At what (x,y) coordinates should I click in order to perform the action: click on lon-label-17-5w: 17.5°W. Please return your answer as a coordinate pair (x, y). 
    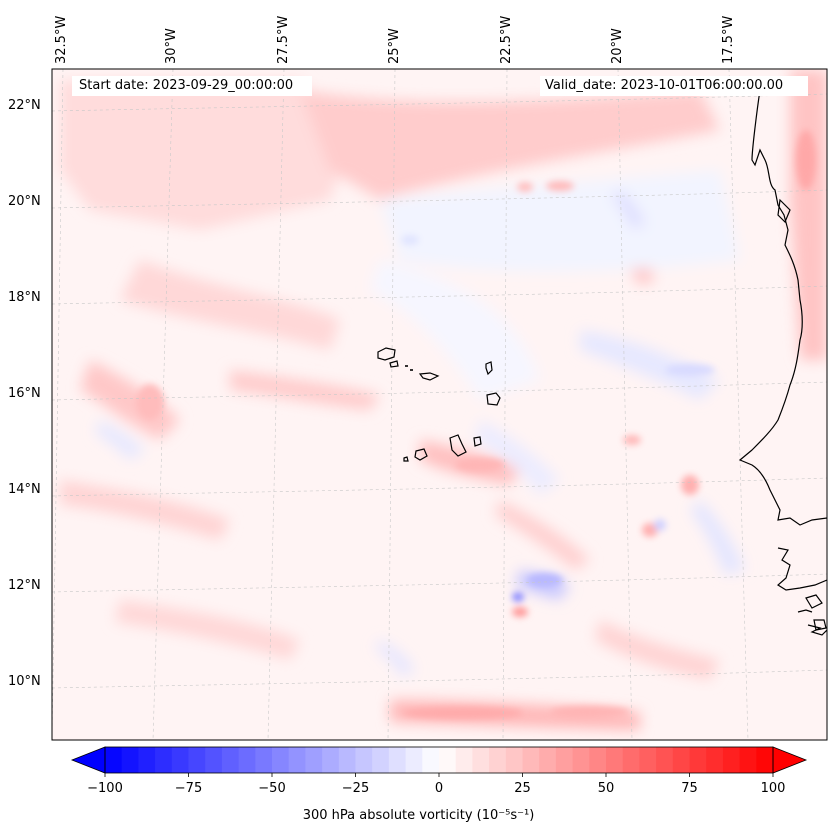
    Looking at the image, I should click on (728, 39).